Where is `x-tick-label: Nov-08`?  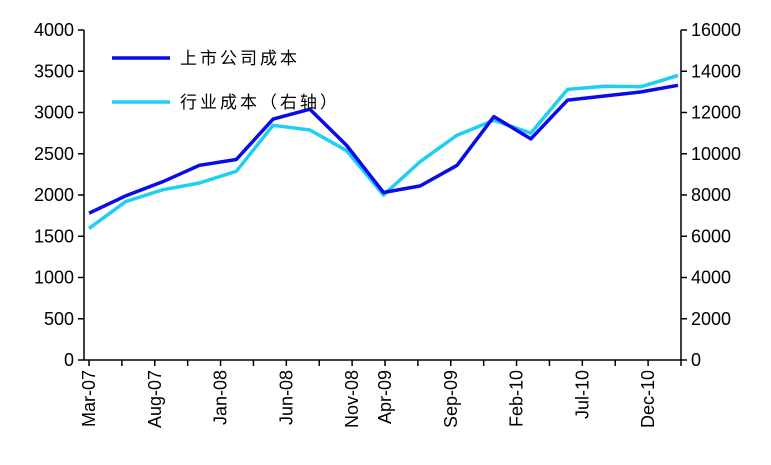
x-tick-label: Nov-08 is located at coordinates (352, 399).